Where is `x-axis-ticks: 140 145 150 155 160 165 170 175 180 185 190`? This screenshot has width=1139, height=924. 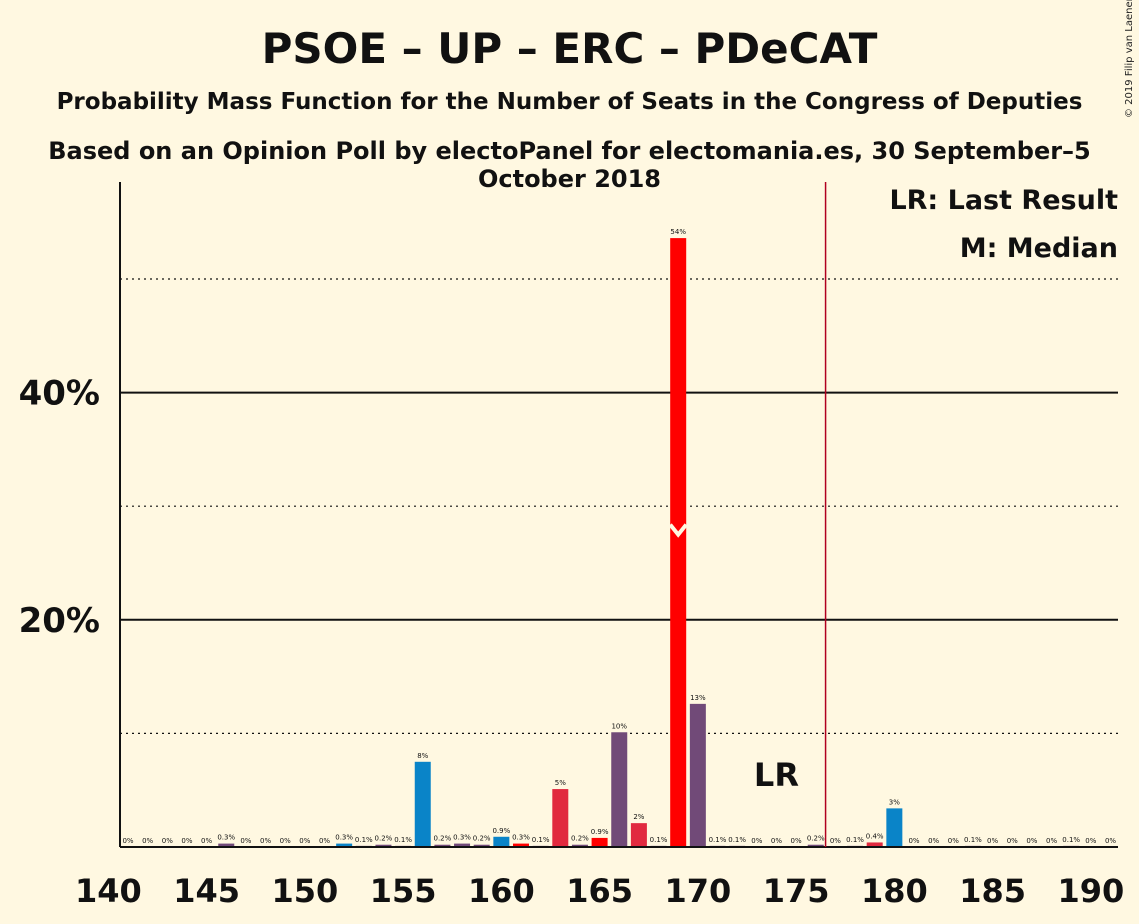 x-axis-ticks: 140 145 150 155 160 165 170 175 180 185 190 is located at coordinates (599, 891).